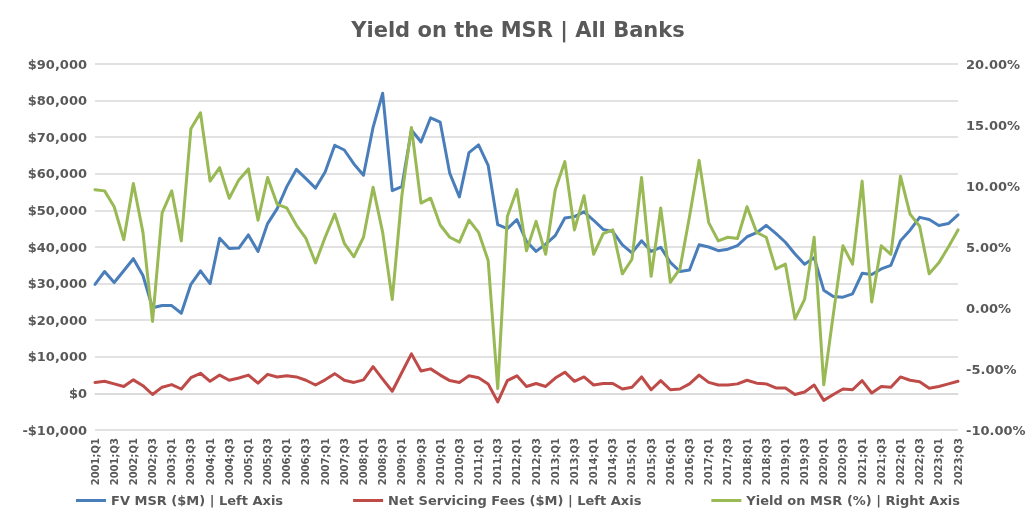 Image resolution: width=1036 pixels, height=518 pixels. I want to click on x-tick-label: 2014;Q3, so click(613, 461).